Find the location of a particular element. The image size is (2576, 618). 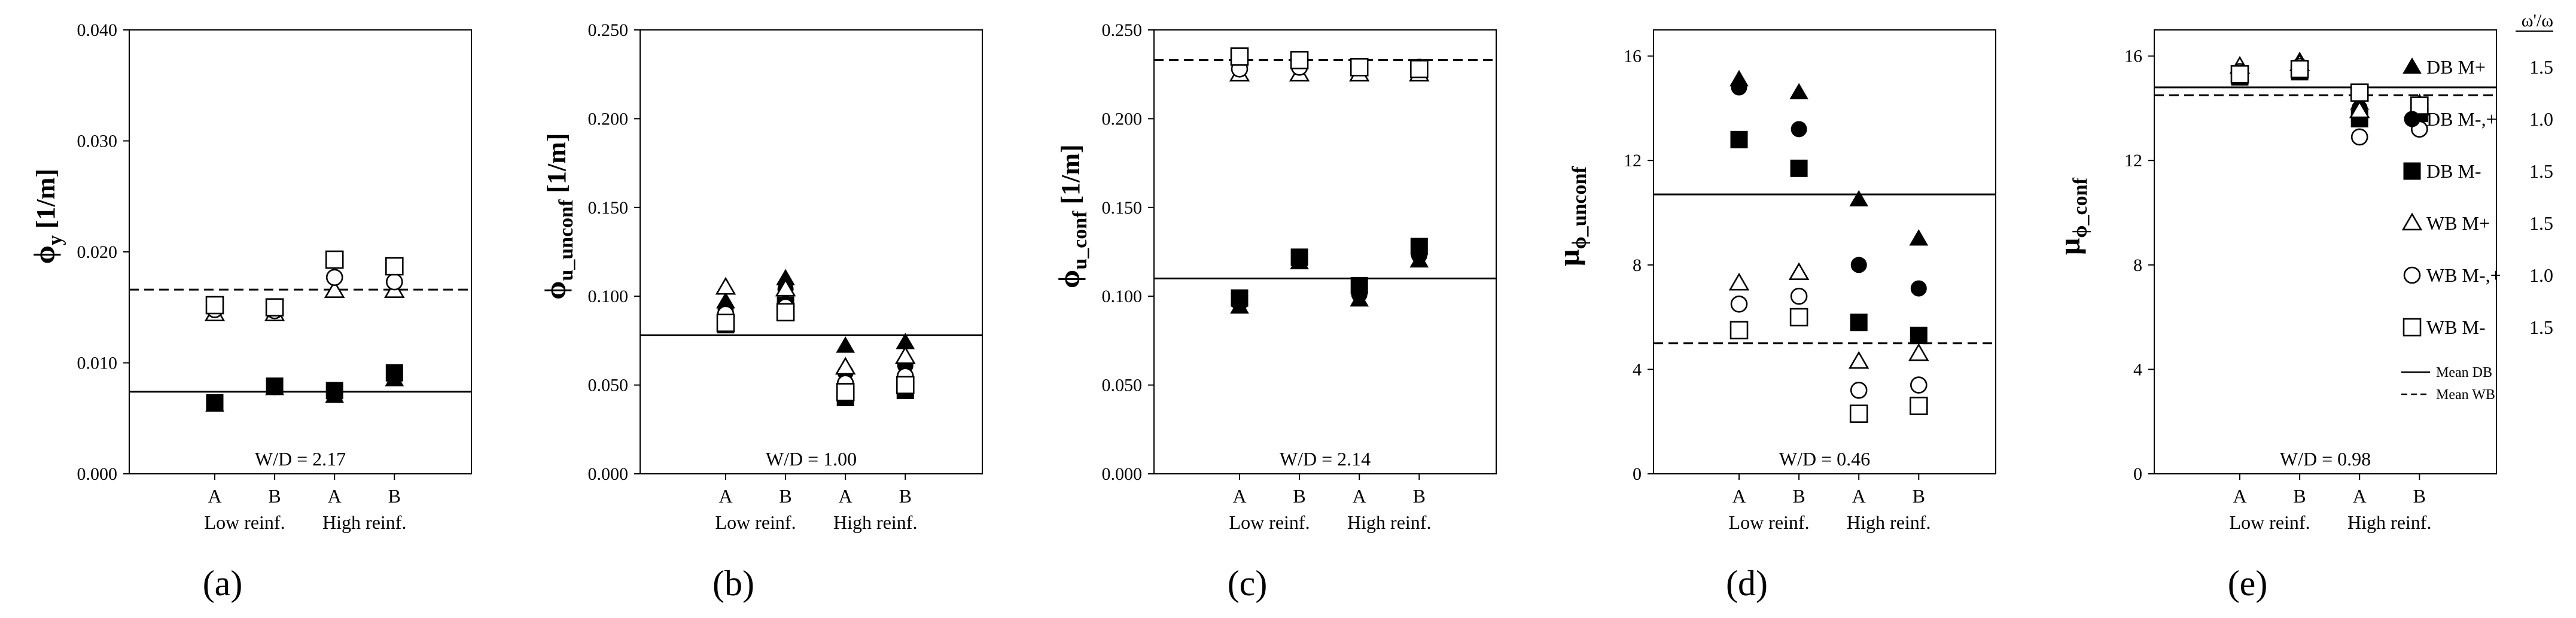

y-tick-label: 0.040 is located at coordinates (97, 30).